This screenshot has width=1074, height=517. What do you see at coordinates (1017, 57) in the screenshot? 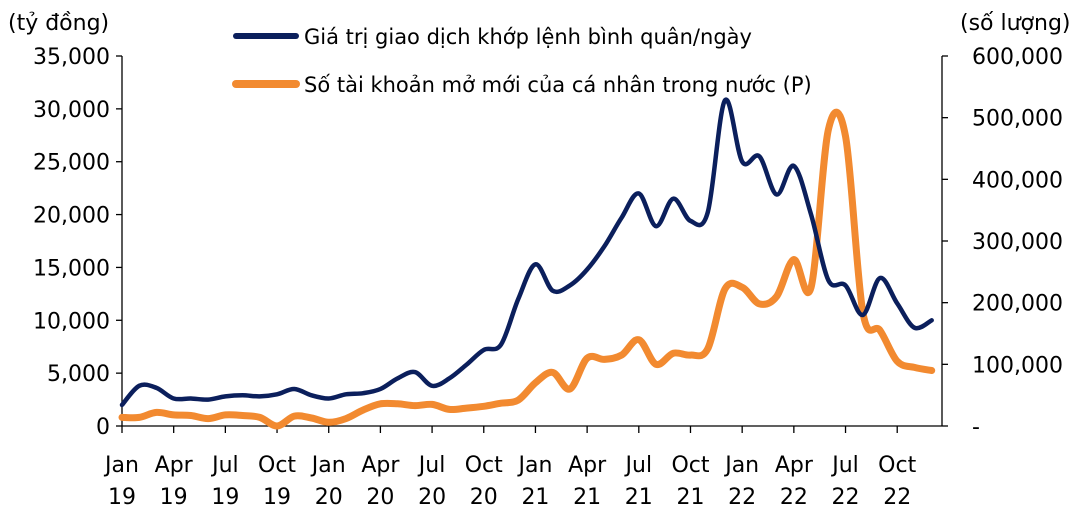
I see `right-tick-label: 600,000` at bounding box center [1017, 57].